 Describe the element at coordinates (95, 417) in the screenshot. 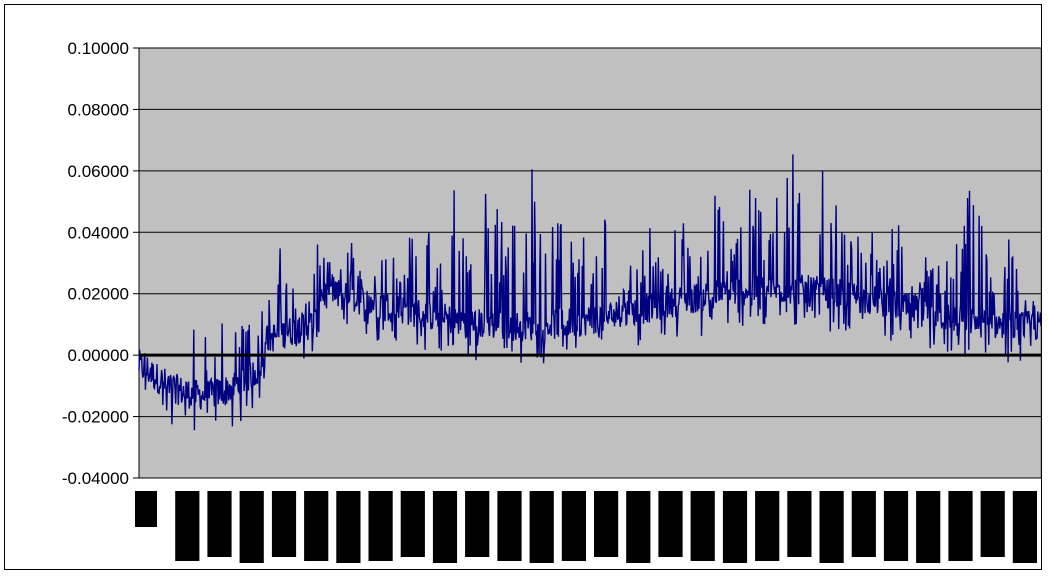

I see `y-tick-label: -0.02000` at that location.